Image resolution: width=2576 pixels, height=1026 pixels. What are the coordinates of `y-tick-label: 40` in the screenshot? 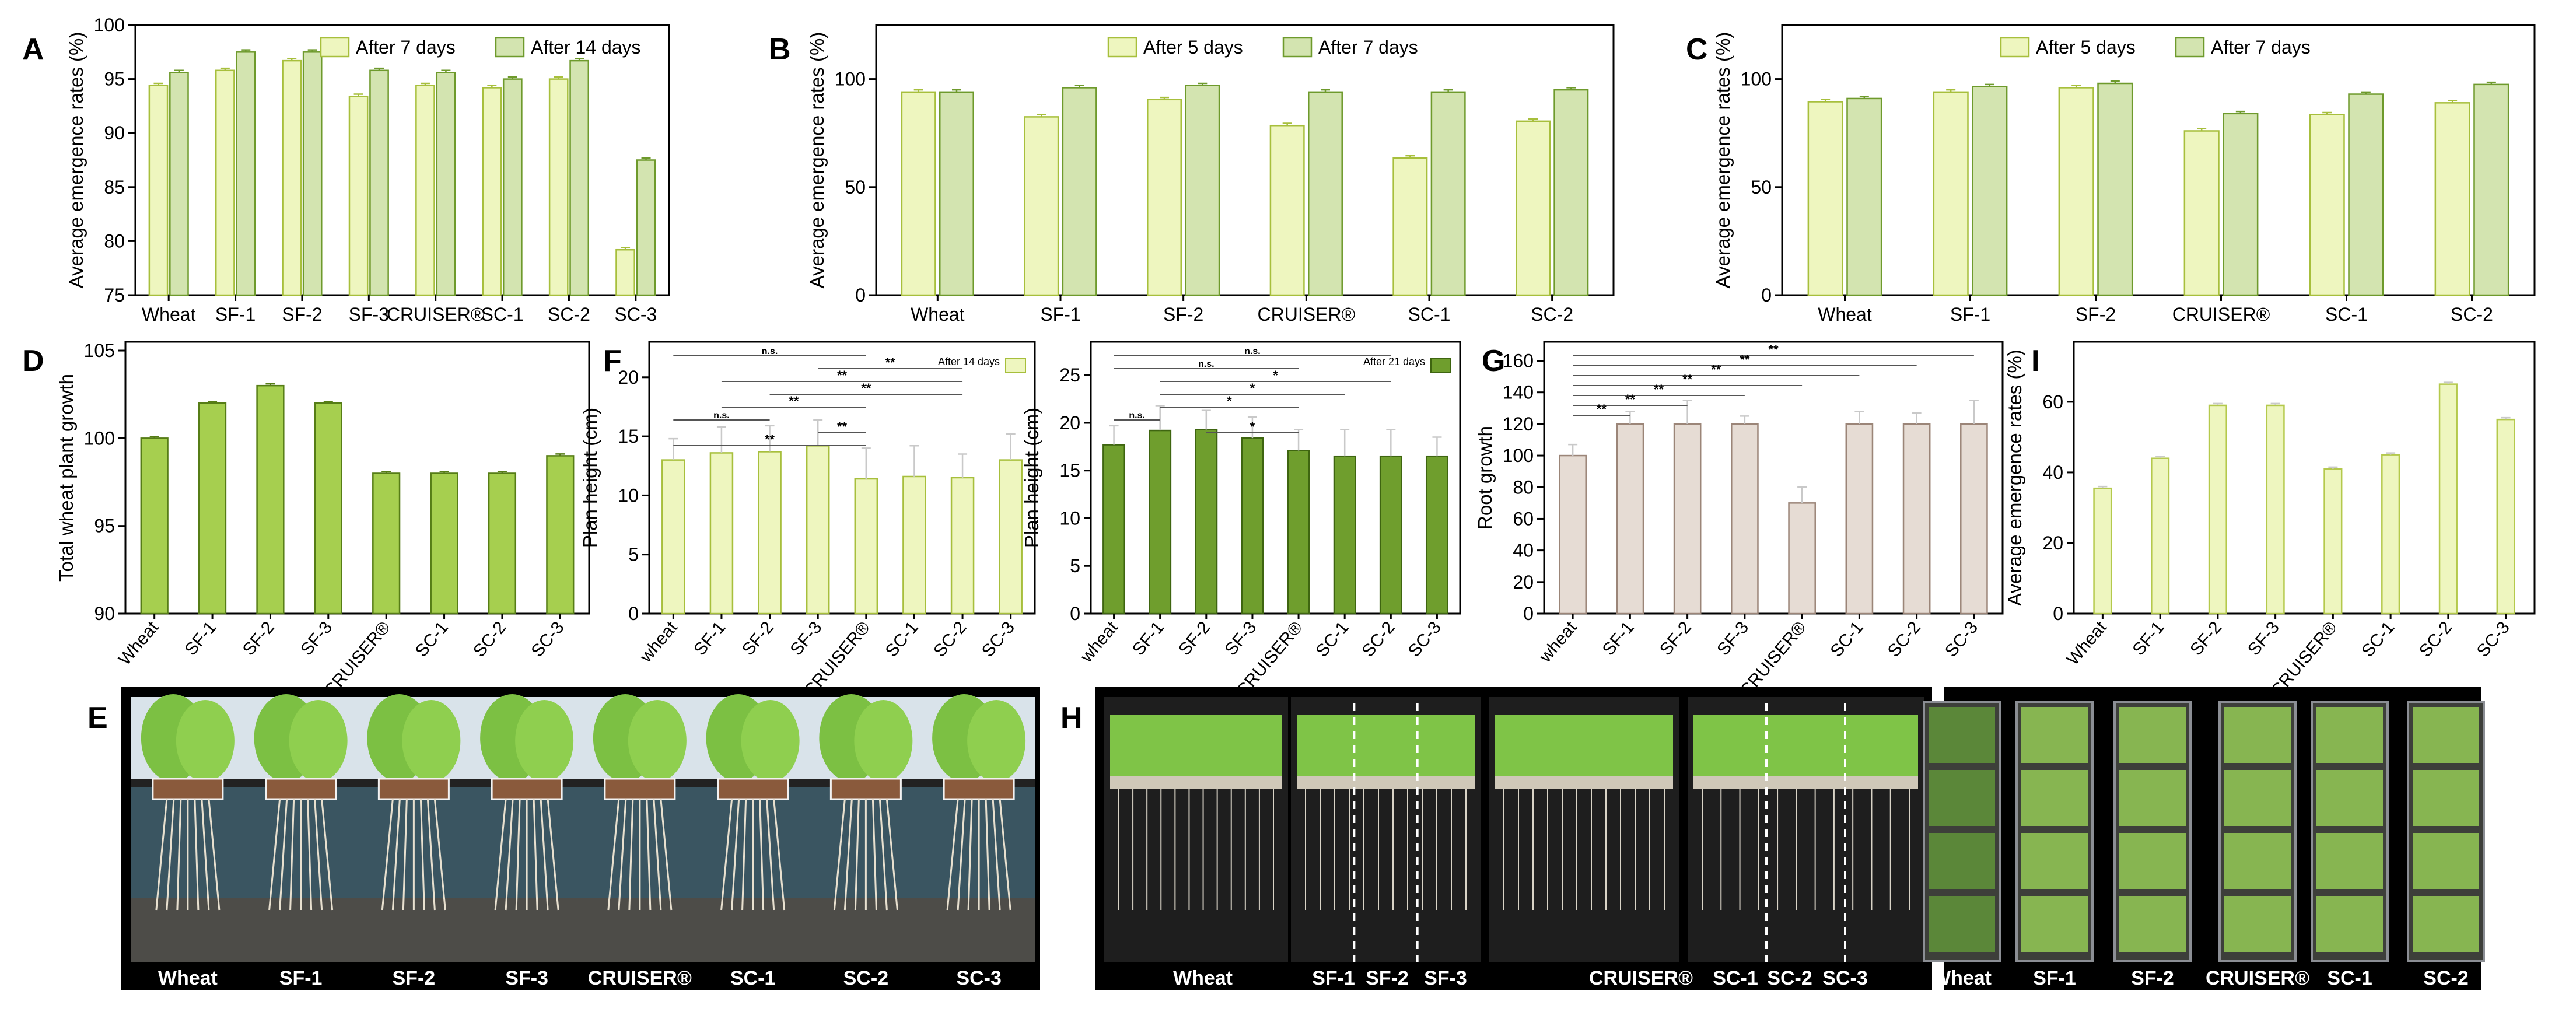 It's located at (2052, 473).